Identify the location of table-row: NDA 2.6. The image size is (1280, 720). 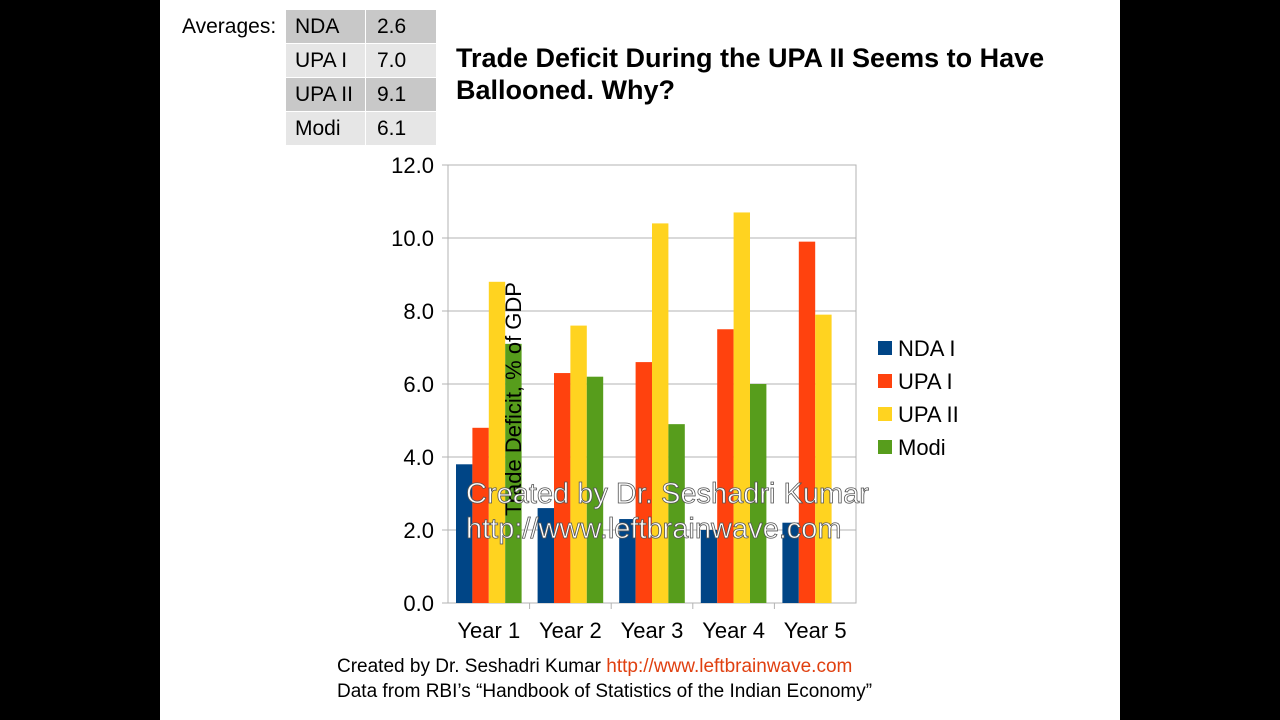
(361, 27).